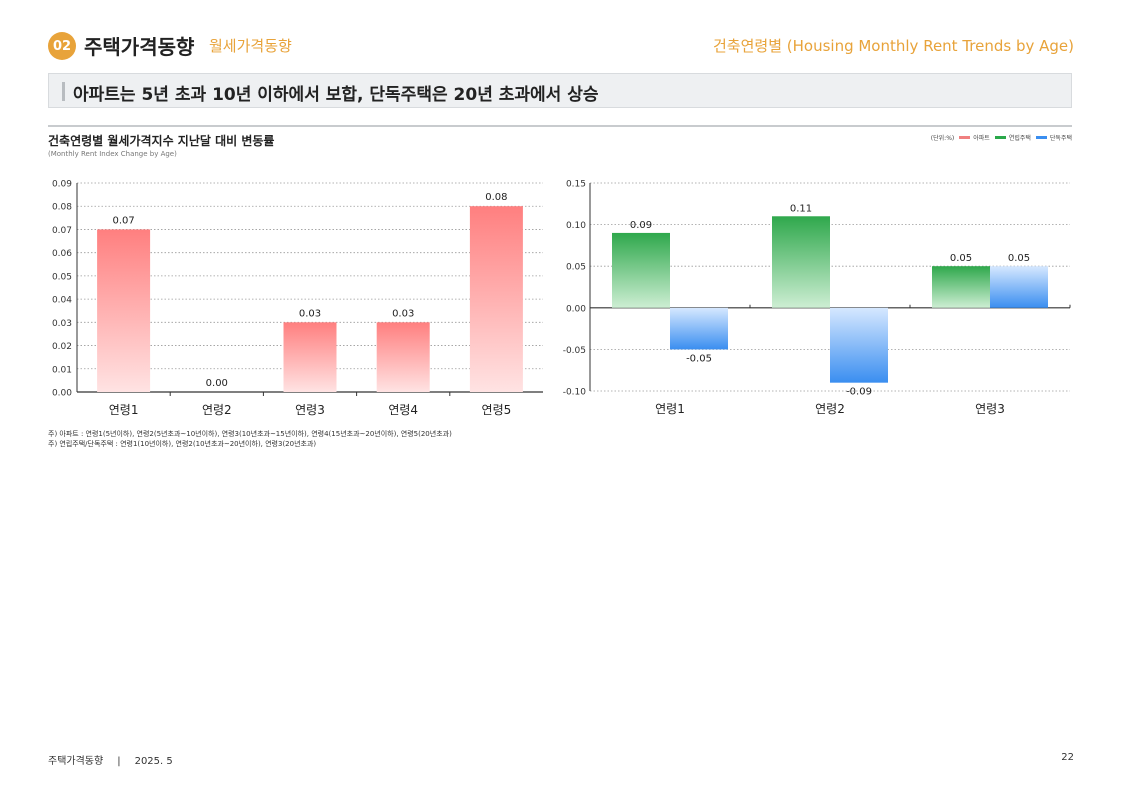  I want to click on y-tick-label: 0.10, so click(576, 226).